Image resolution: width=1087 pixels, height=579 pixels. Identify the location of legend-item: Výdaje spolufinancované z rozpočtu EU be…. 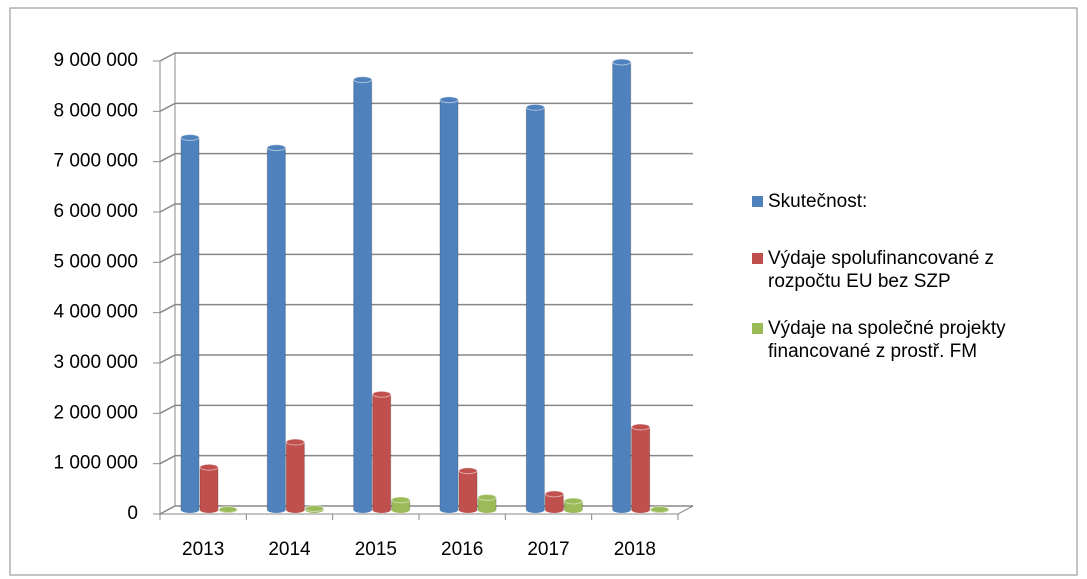
(912, 270).